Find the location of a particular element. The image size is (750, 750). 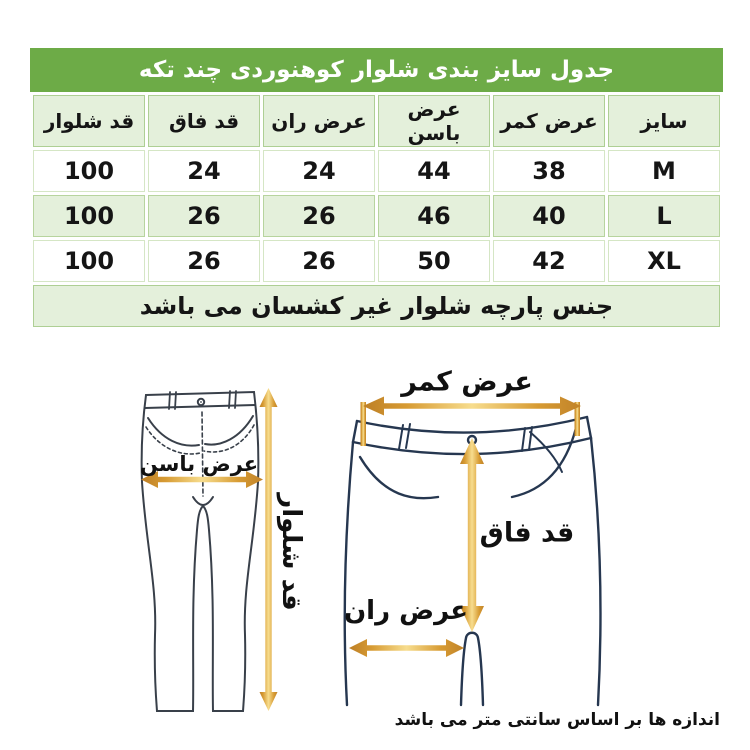

crotch-length-label: قد فاق is located at coordinates (527, 533).